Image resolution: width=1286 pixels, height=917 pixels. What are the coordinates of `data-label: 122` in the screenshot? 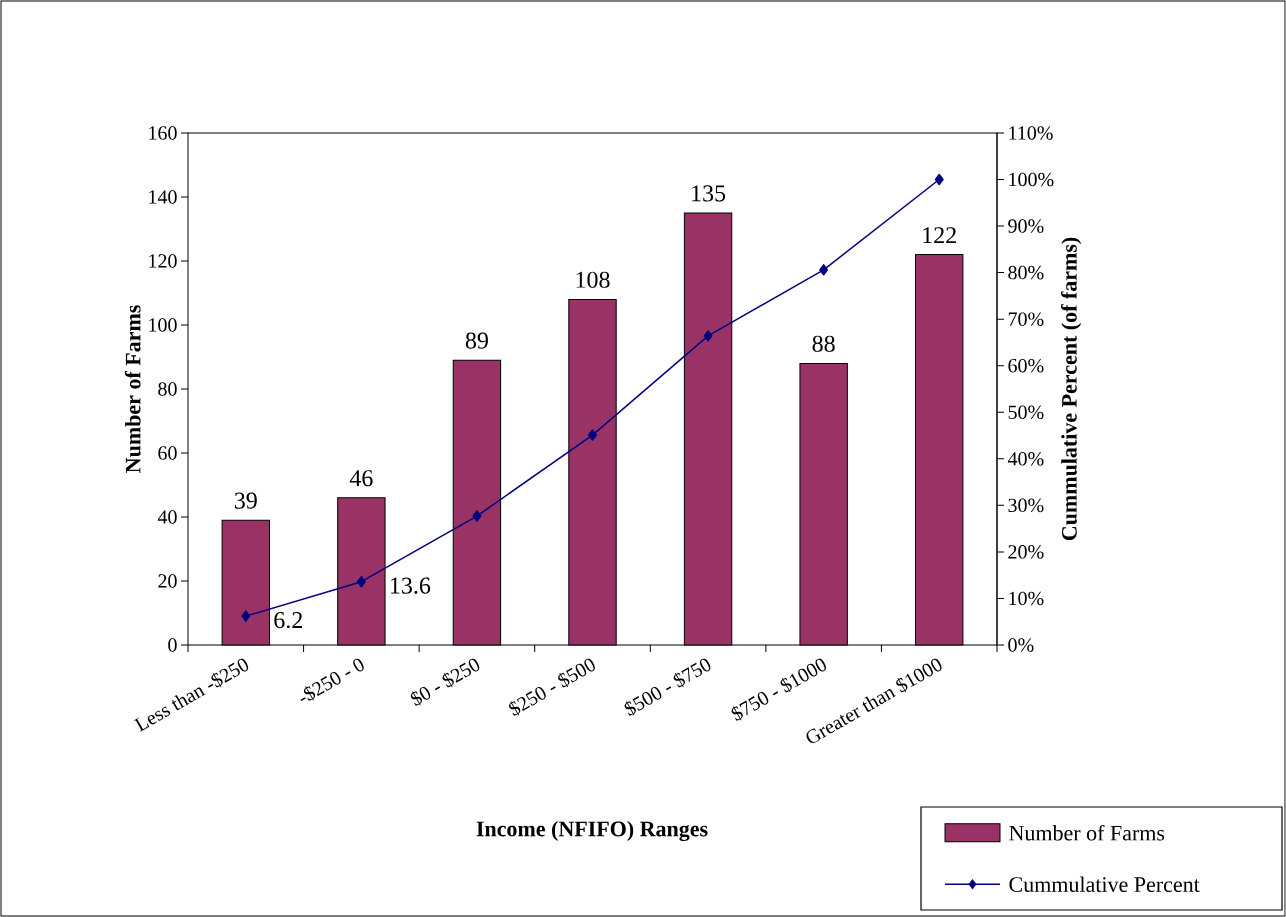 It's located at (939, 235).